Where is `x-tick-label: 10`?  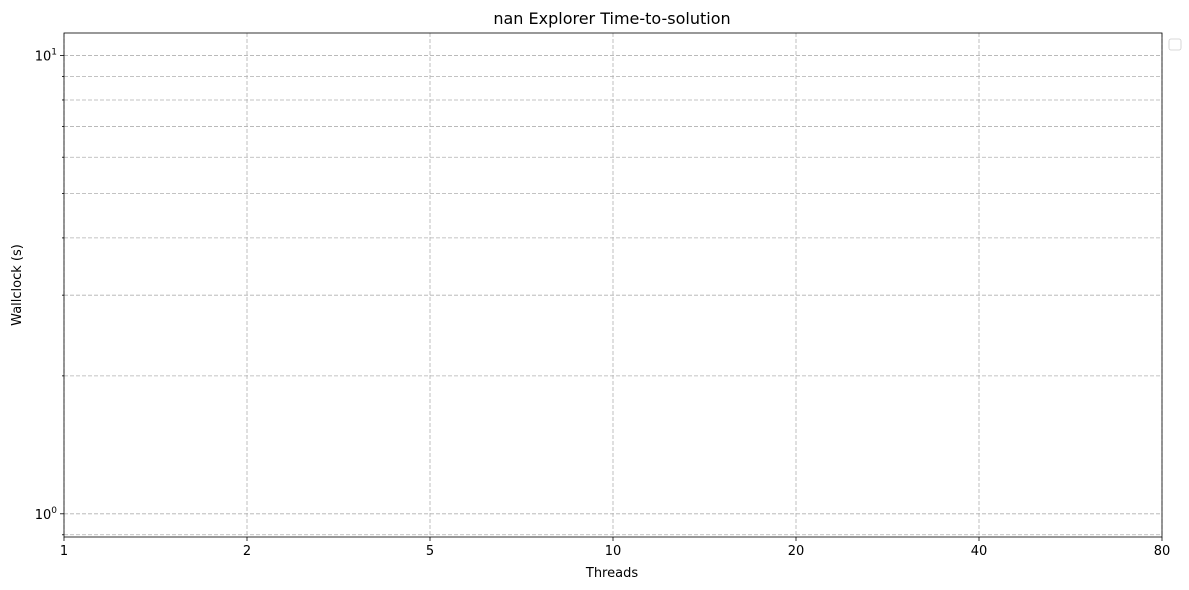 x-tick-label: 10 is located at coordinates (613, 551).